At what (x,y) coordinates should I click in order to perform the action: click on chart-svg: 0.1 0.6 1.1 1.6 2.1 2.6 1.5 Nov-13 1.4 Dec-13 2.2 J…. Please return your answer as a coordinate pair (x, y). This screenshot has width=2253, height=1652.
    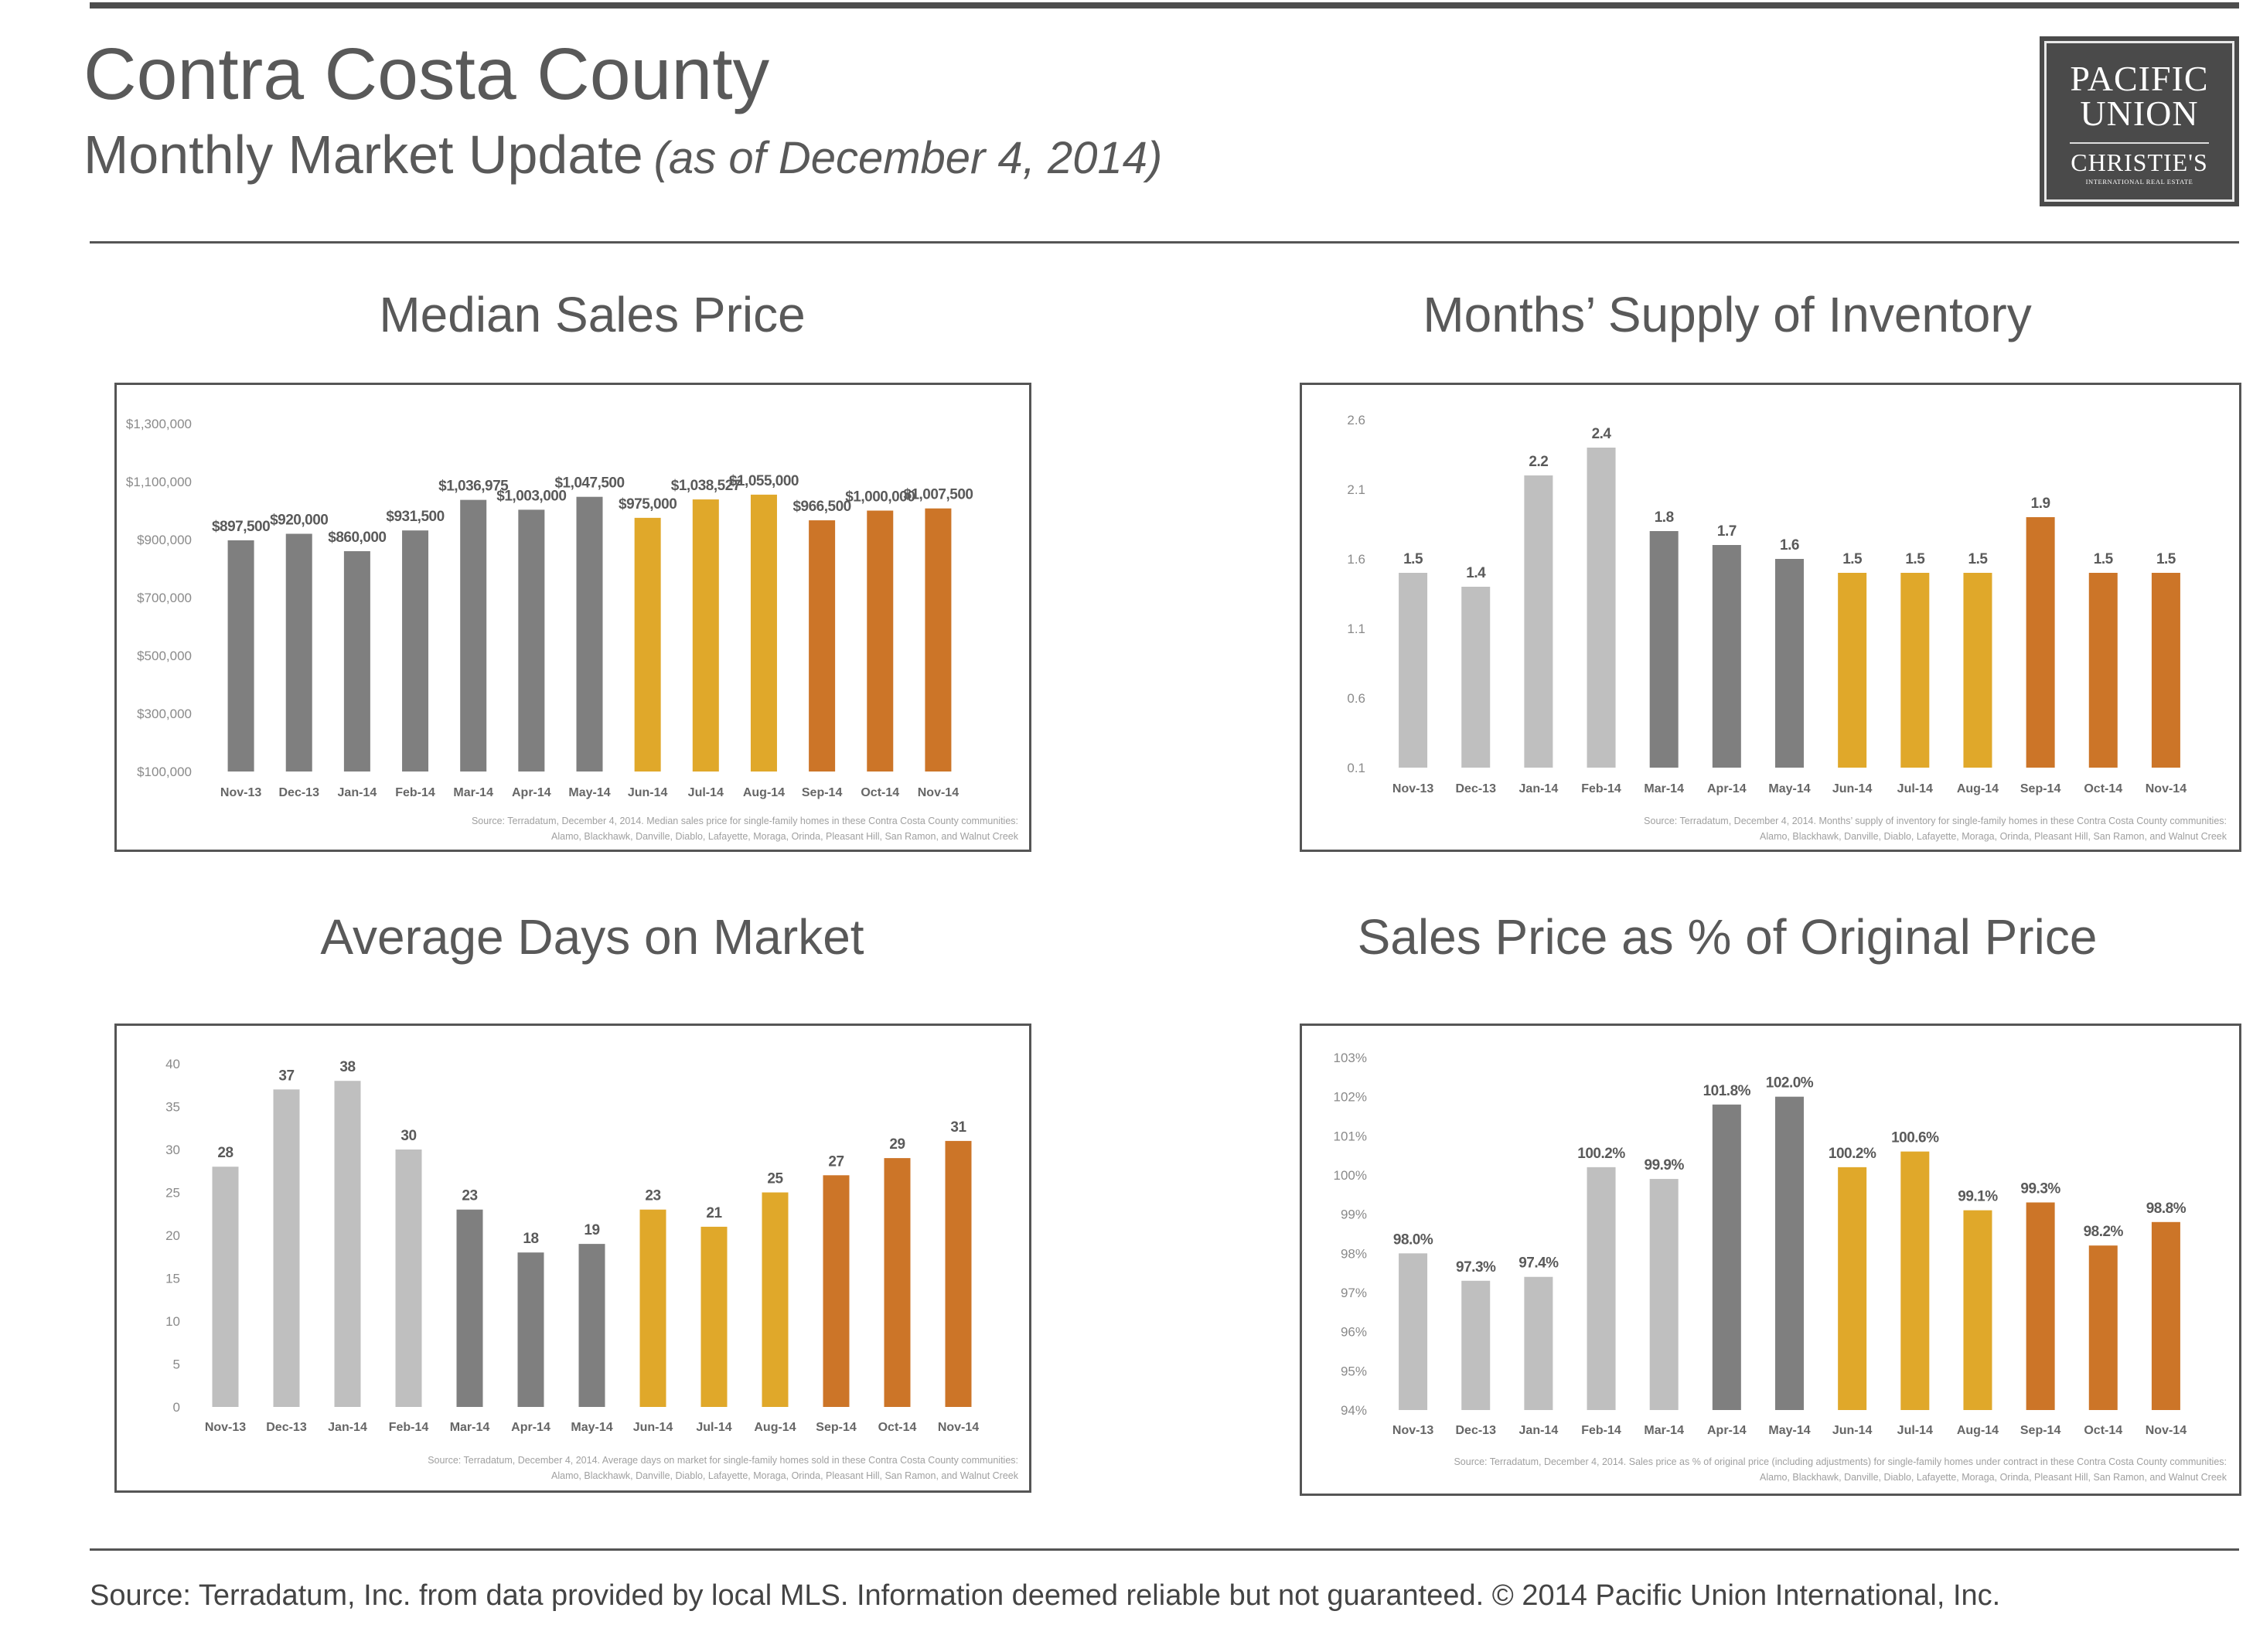
    Looking at the image, I should click on (1787, 627).